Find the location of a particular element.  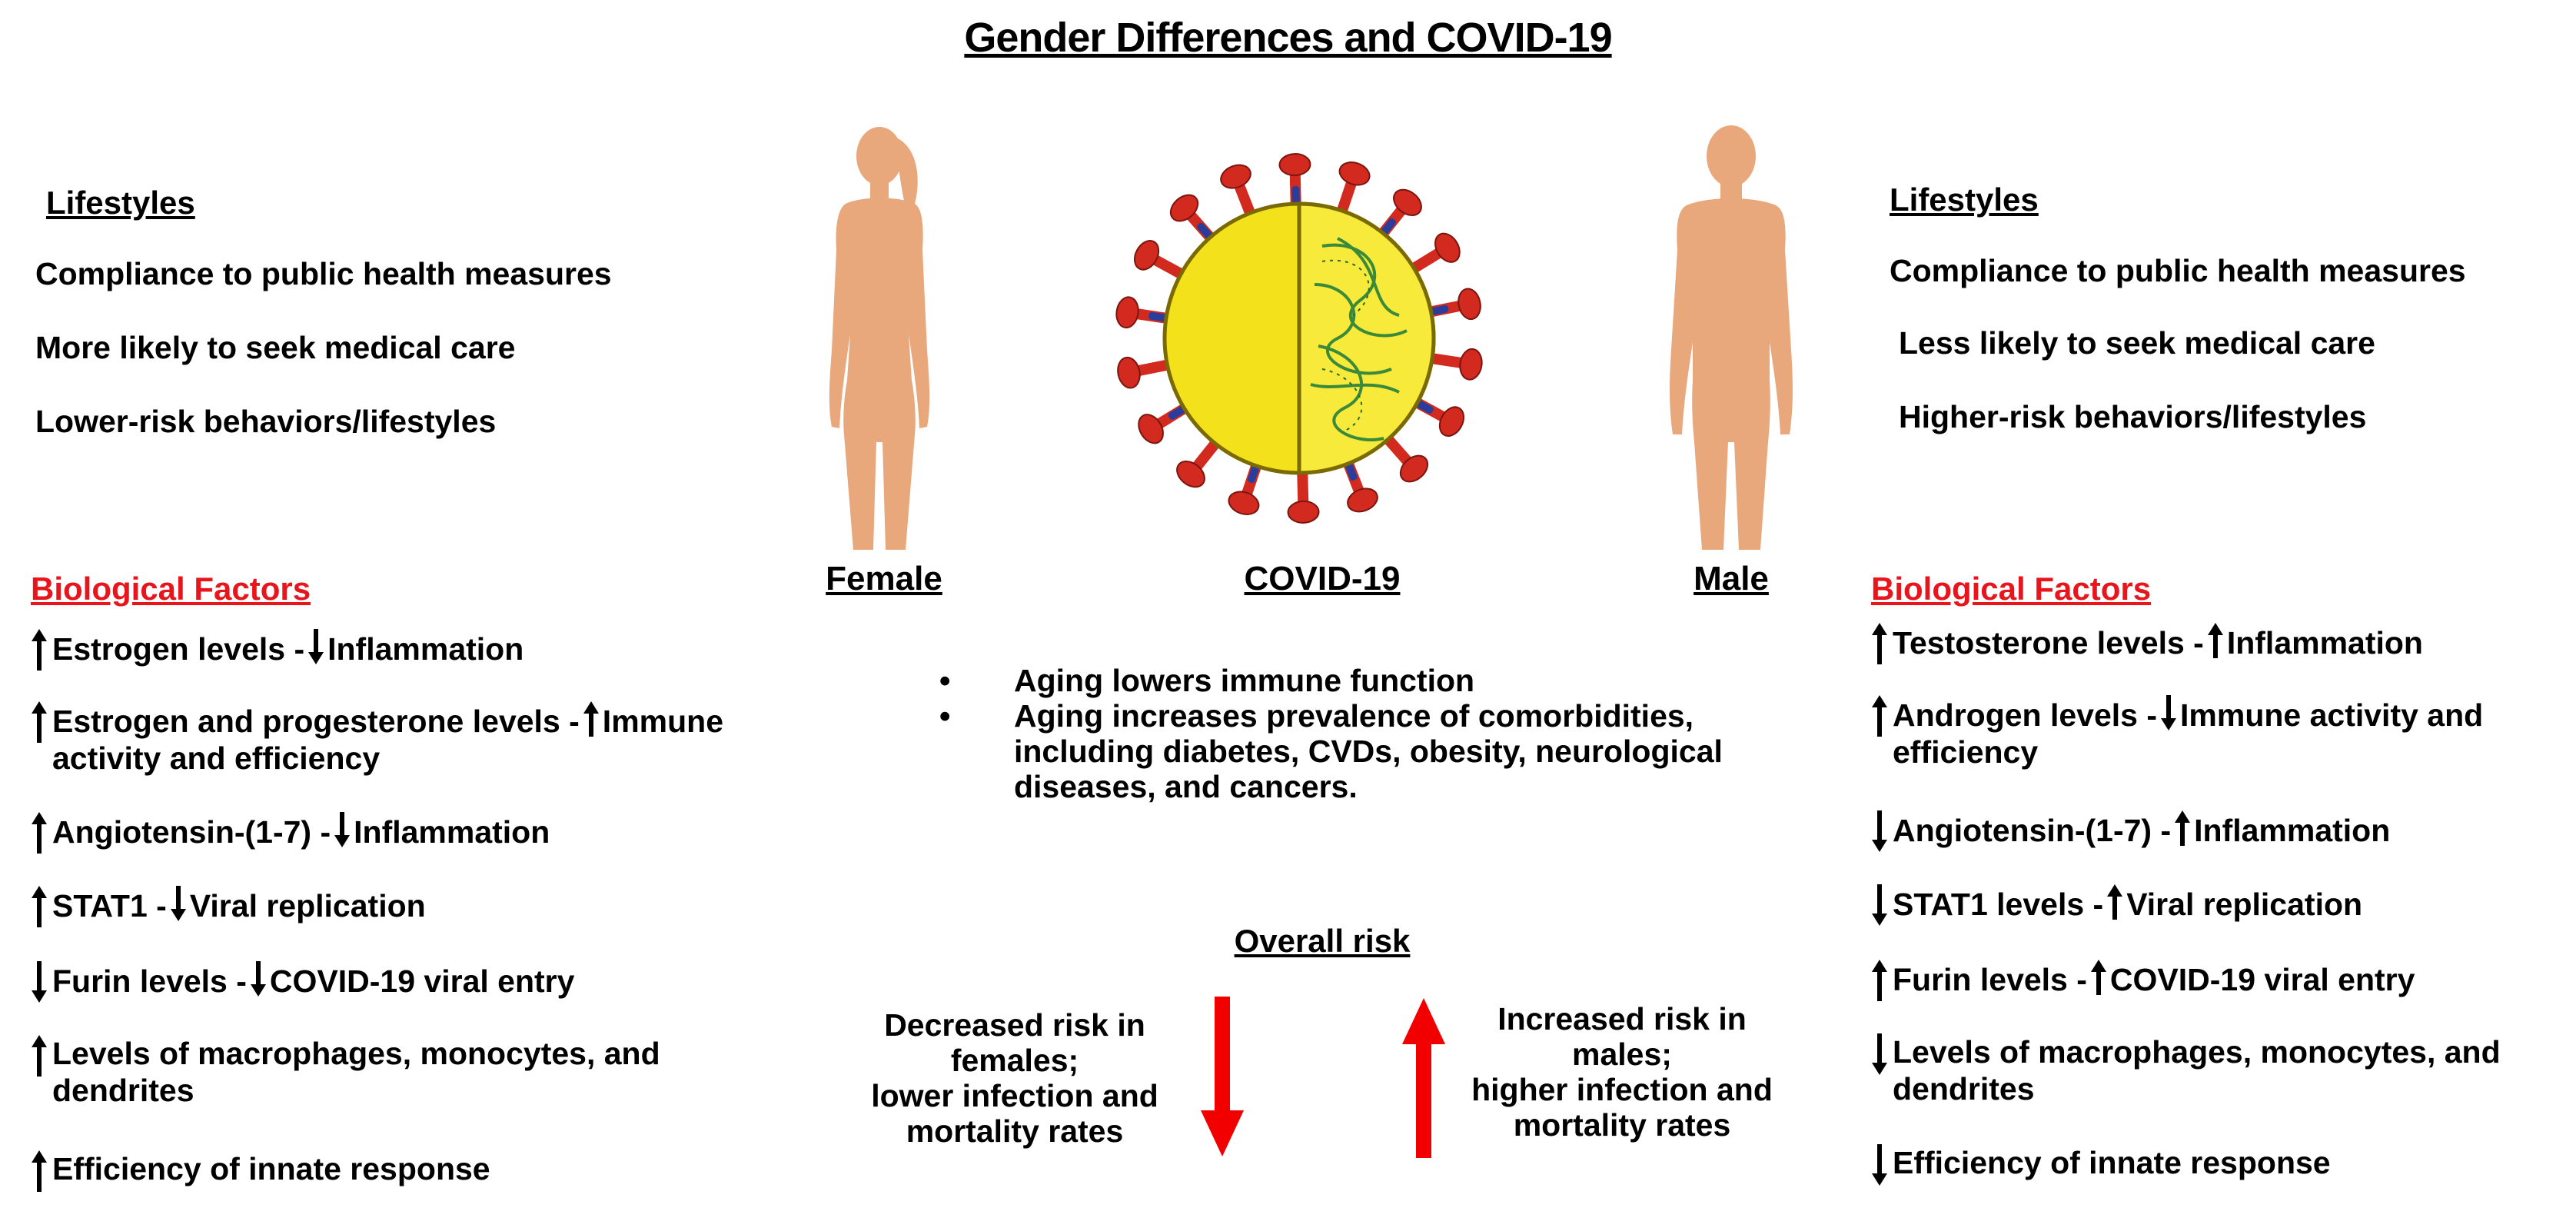

male-bio-factor-row: Efficiency of innate response is located at coordinates (2101, 1165).